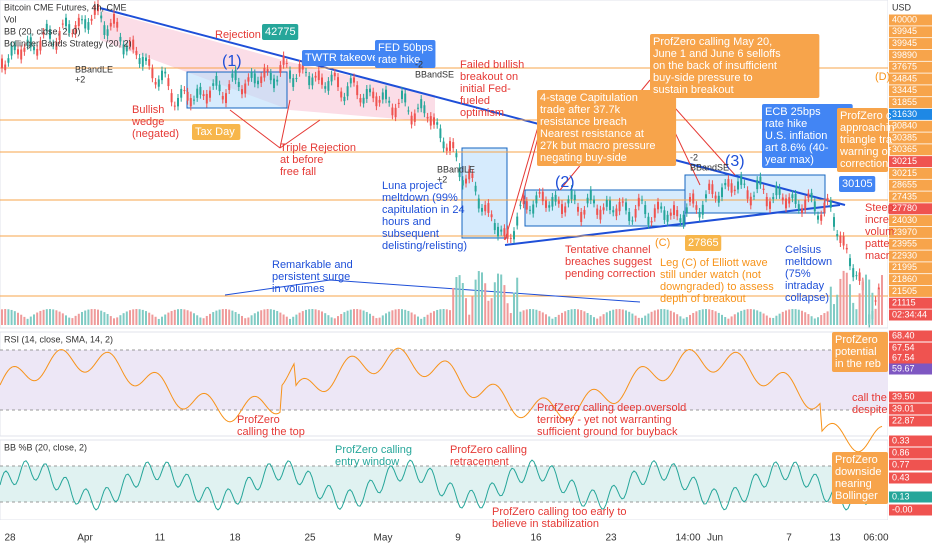  What do you see at coordinates (10, 19) in the screenshot?
I see `header-text: Vol` at bounding box center [10, 19].